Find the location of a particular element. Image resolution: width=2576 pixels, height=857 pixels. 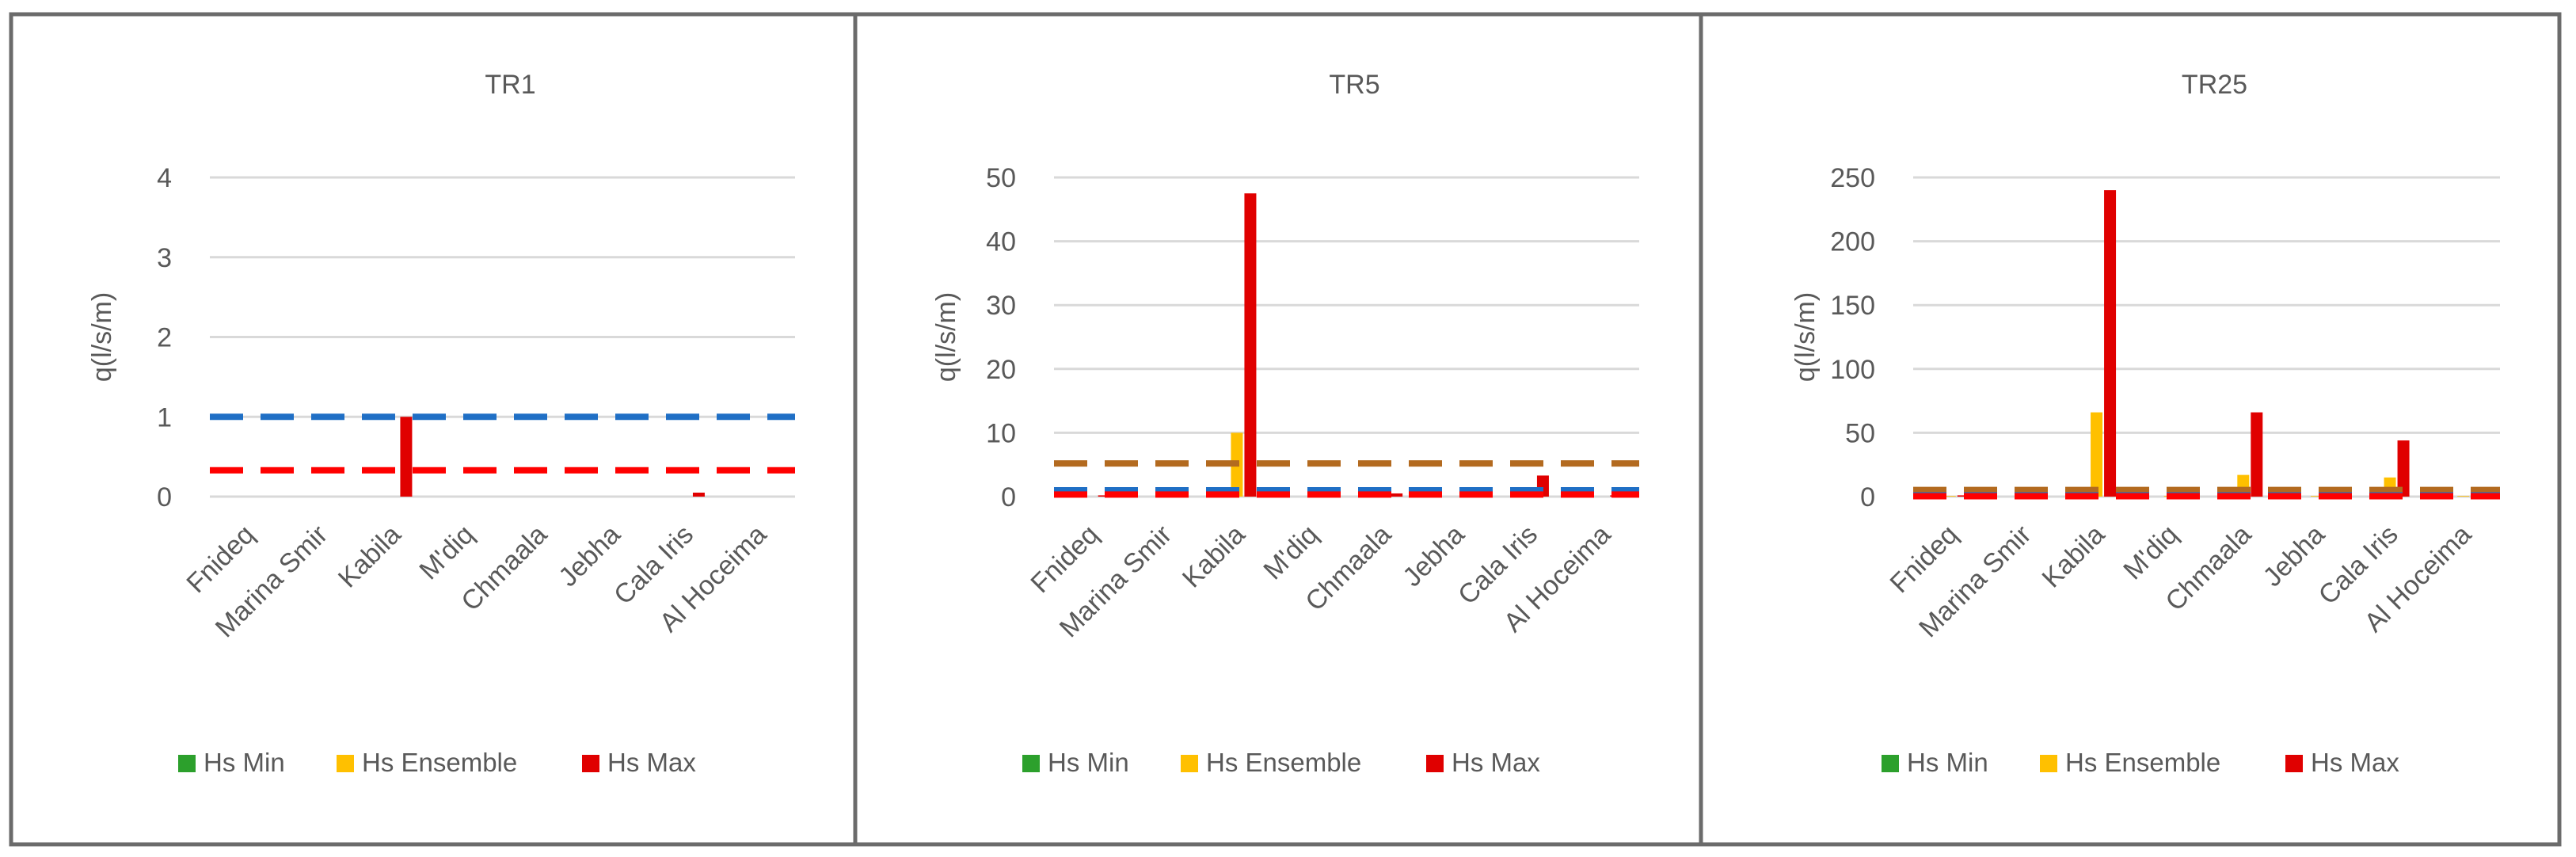

chart-title: TR25 is located at coordinates (2214, 85).